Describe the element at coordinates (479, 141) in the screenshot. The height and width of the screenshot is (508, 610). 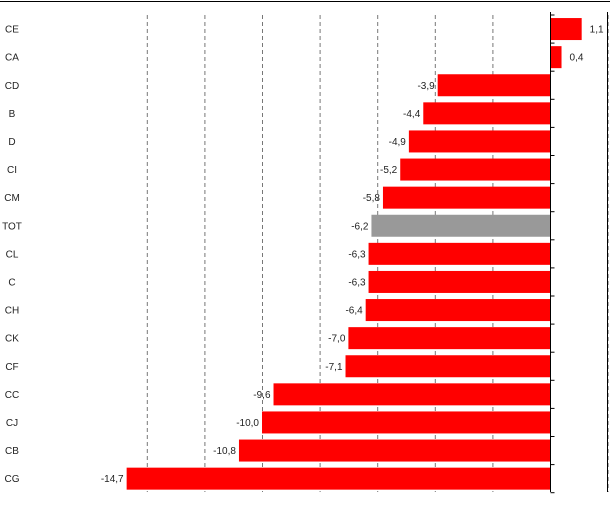
I see `bar-d` at that location.